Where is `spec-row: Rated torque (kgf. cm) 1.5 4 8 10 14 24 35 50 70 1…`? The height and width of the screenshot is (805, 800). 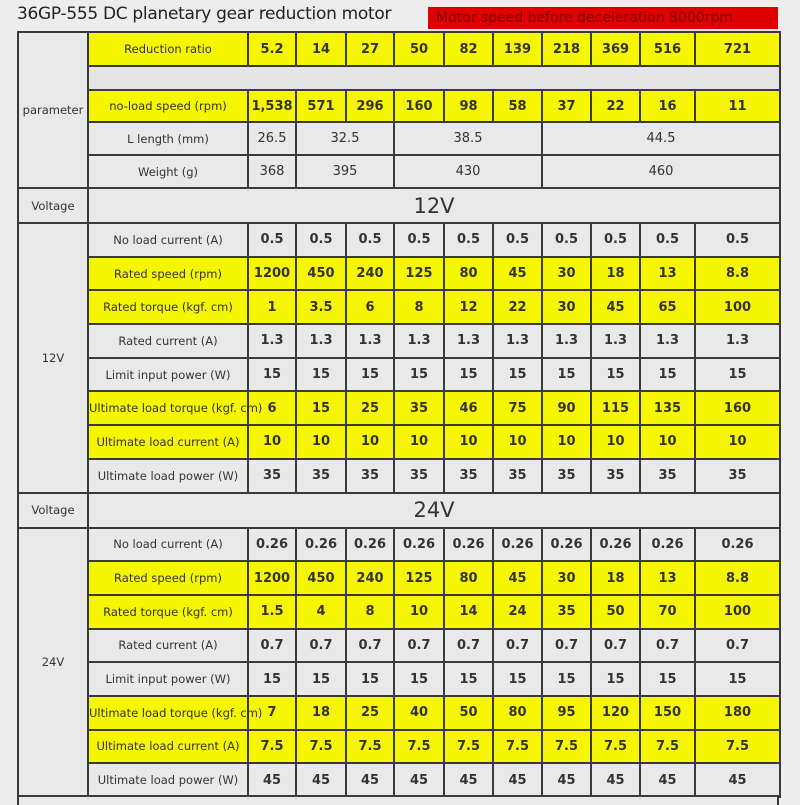
spec-row: Rated torque (kgf. cm) 1.5 4 8 10 14 24 35 50 70 1… is located at coordinates (399, 611).